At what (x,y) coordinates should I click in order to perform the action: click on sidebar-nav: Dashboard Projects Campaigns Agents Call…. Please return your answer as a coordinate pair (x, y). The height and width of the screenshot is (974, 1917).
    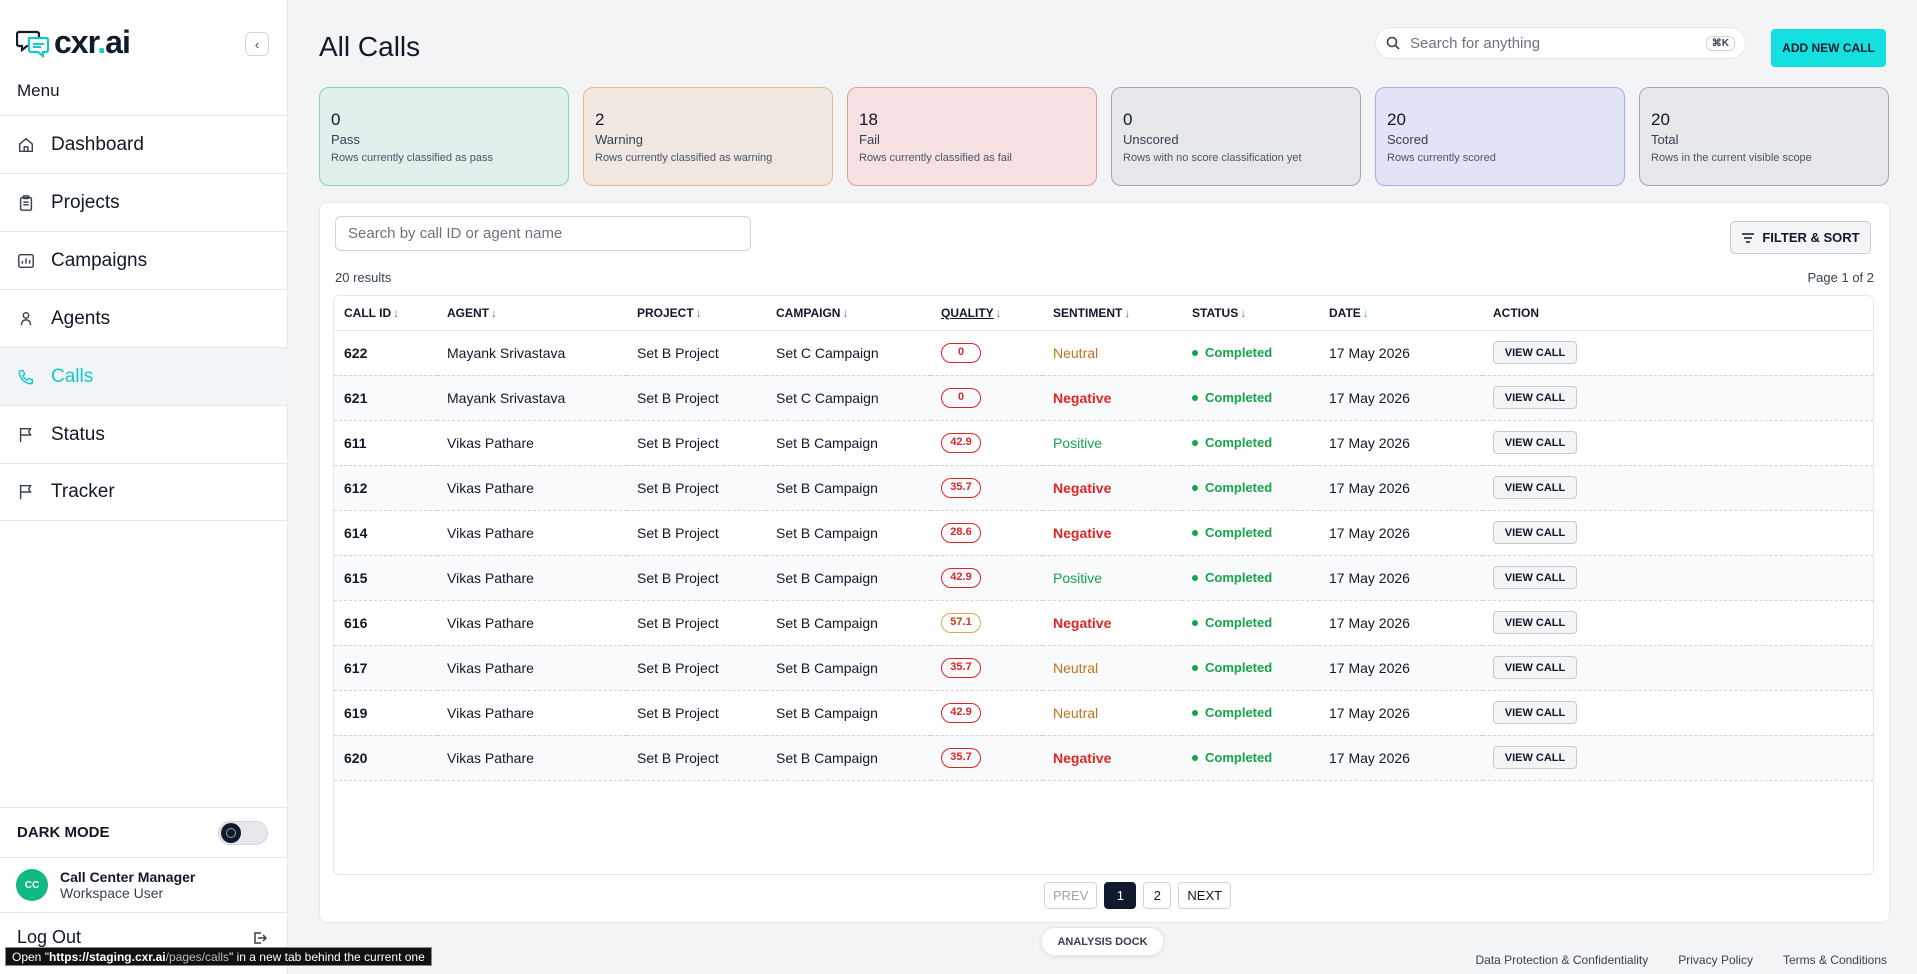
    Looking at the image, I should click on (144, 318).